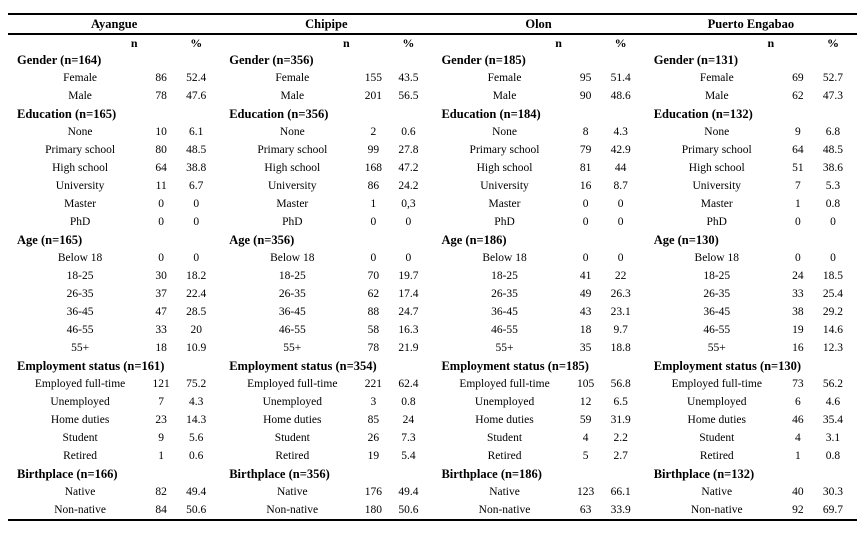 This screenshot has width=865, height=536. Describe the element at coordinates (832, 312) in the screenshot. I see `percent-value: 29.2` at that location.